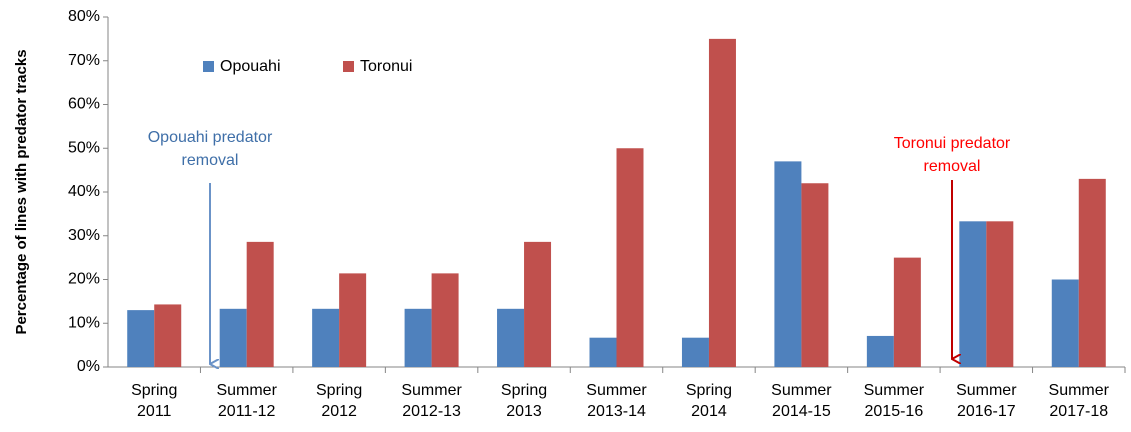  Describe the element at coordinates (952, 143) in the screenshot. I see `annotation: Toronui predator` at that location.